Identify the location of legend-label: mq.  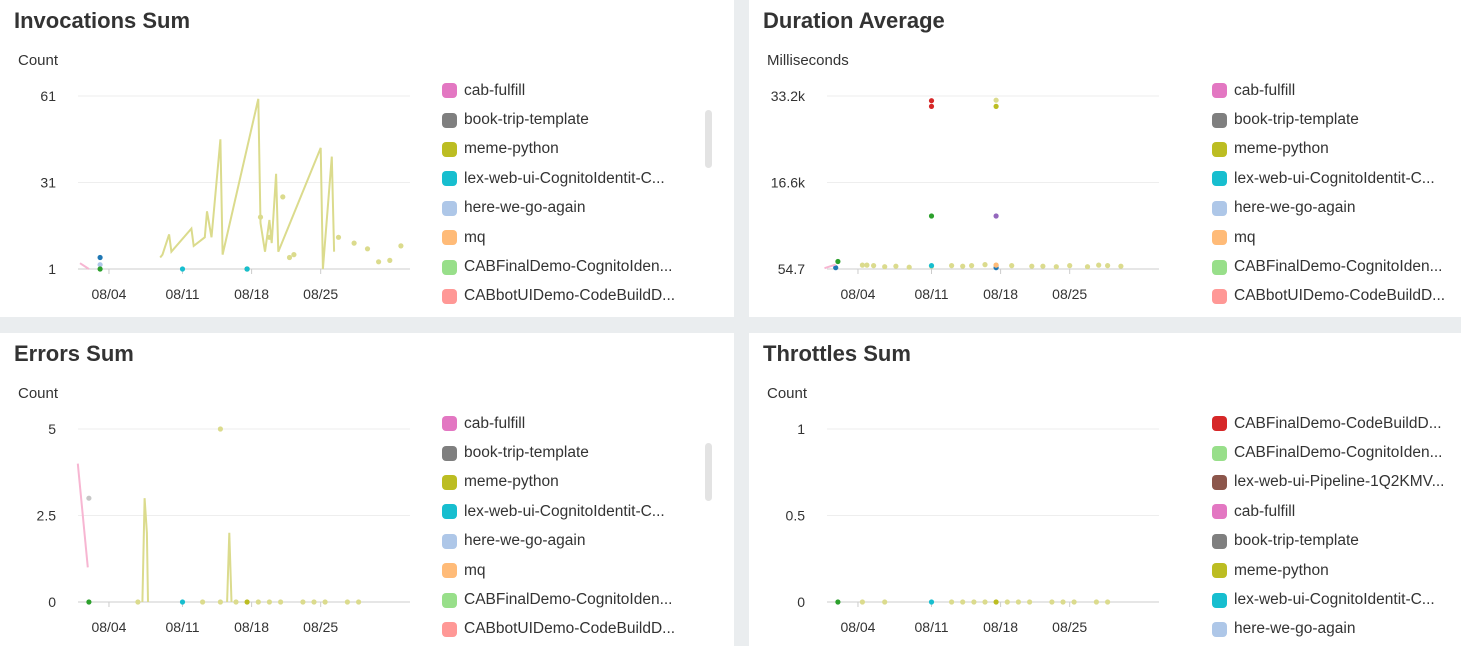
(1245, 237).